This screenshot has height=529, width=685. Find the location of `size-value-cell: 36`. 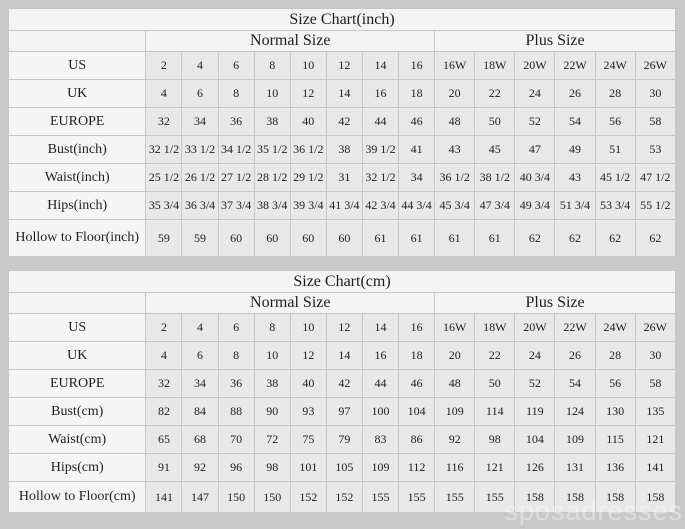

size-value-cell: 36 is located at coordinates (236, 383).